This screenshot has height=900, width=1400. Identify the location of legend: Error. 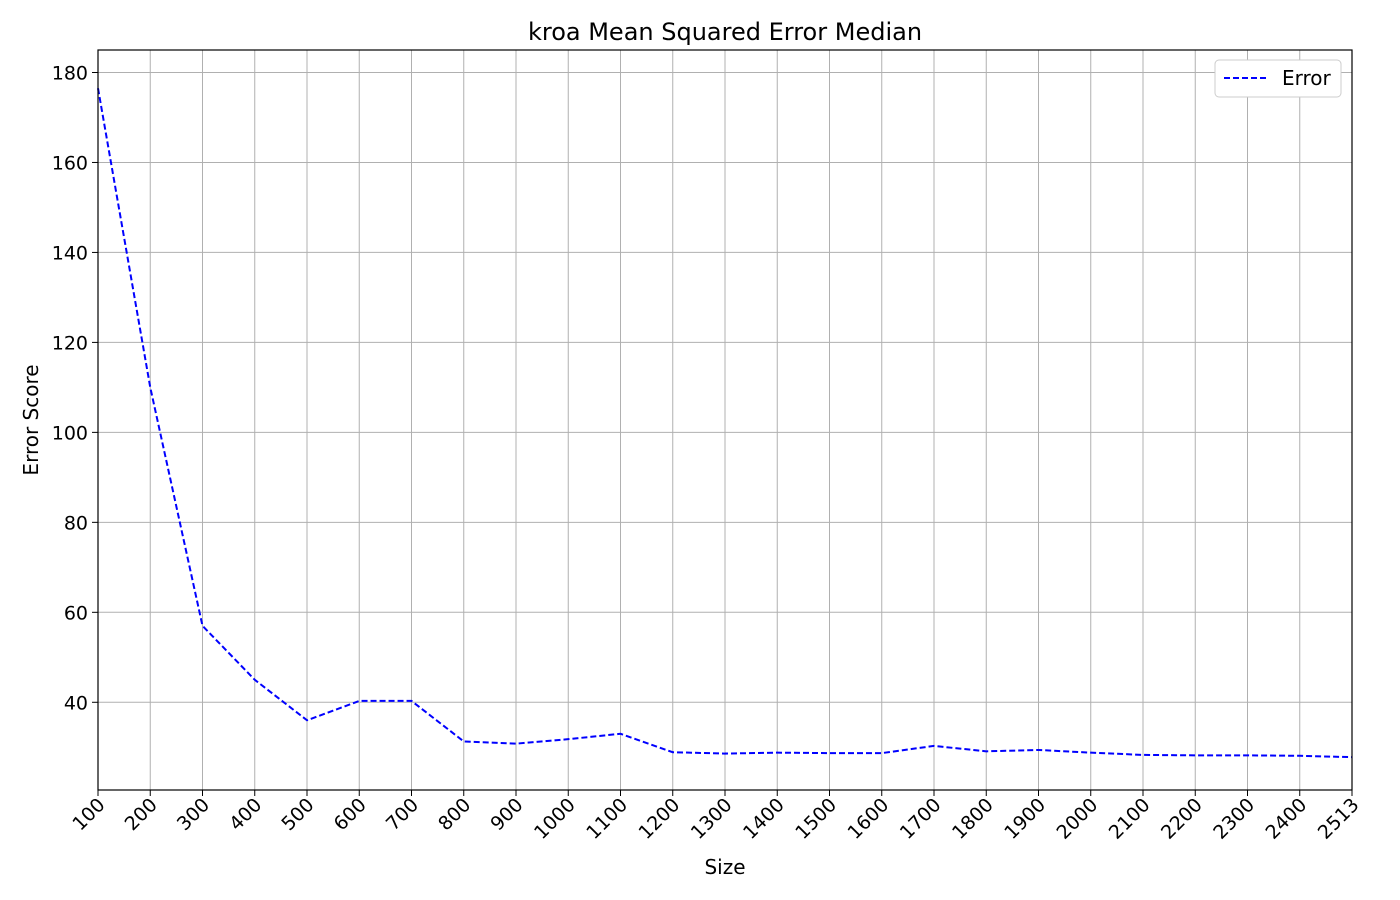
(1278, 78).